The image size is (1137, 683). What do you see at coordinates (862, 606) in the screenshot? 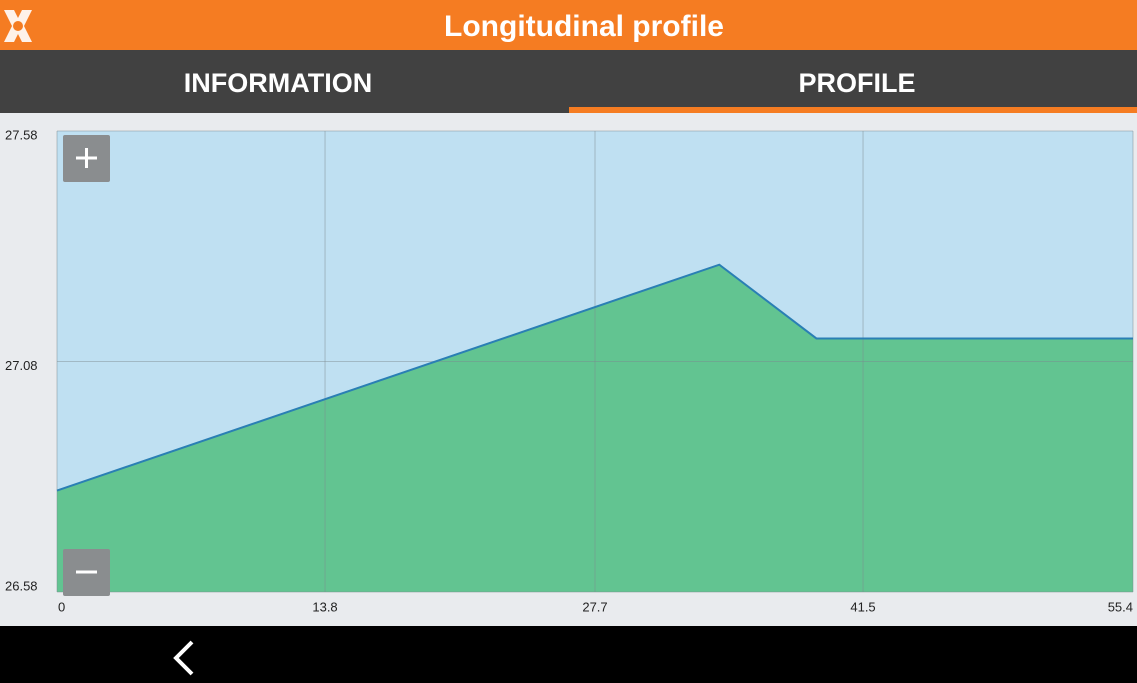
I see `x-tick-label: 41.5` at bounding box center [862, 606].